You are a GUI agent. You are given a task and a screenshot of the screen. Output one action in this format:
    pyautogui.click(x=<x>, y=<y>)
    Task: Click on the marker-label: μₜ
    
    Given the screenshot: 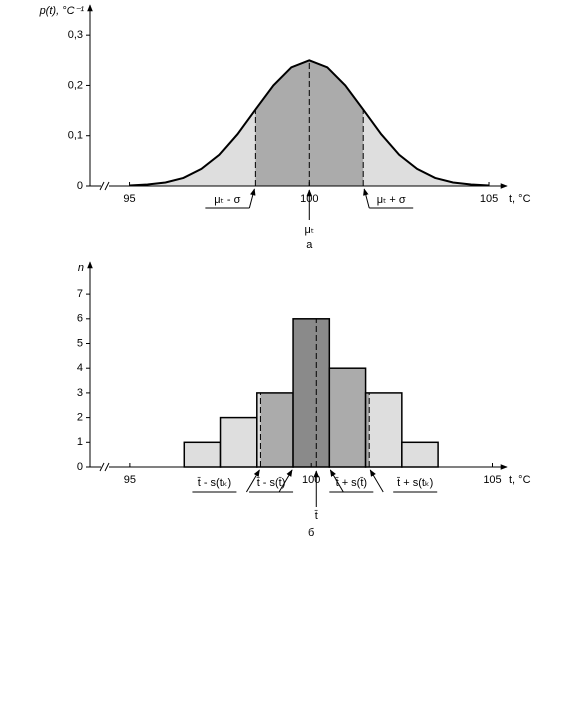 What is the action you would take?
    pyautogui.click(x=309, y=230)
    